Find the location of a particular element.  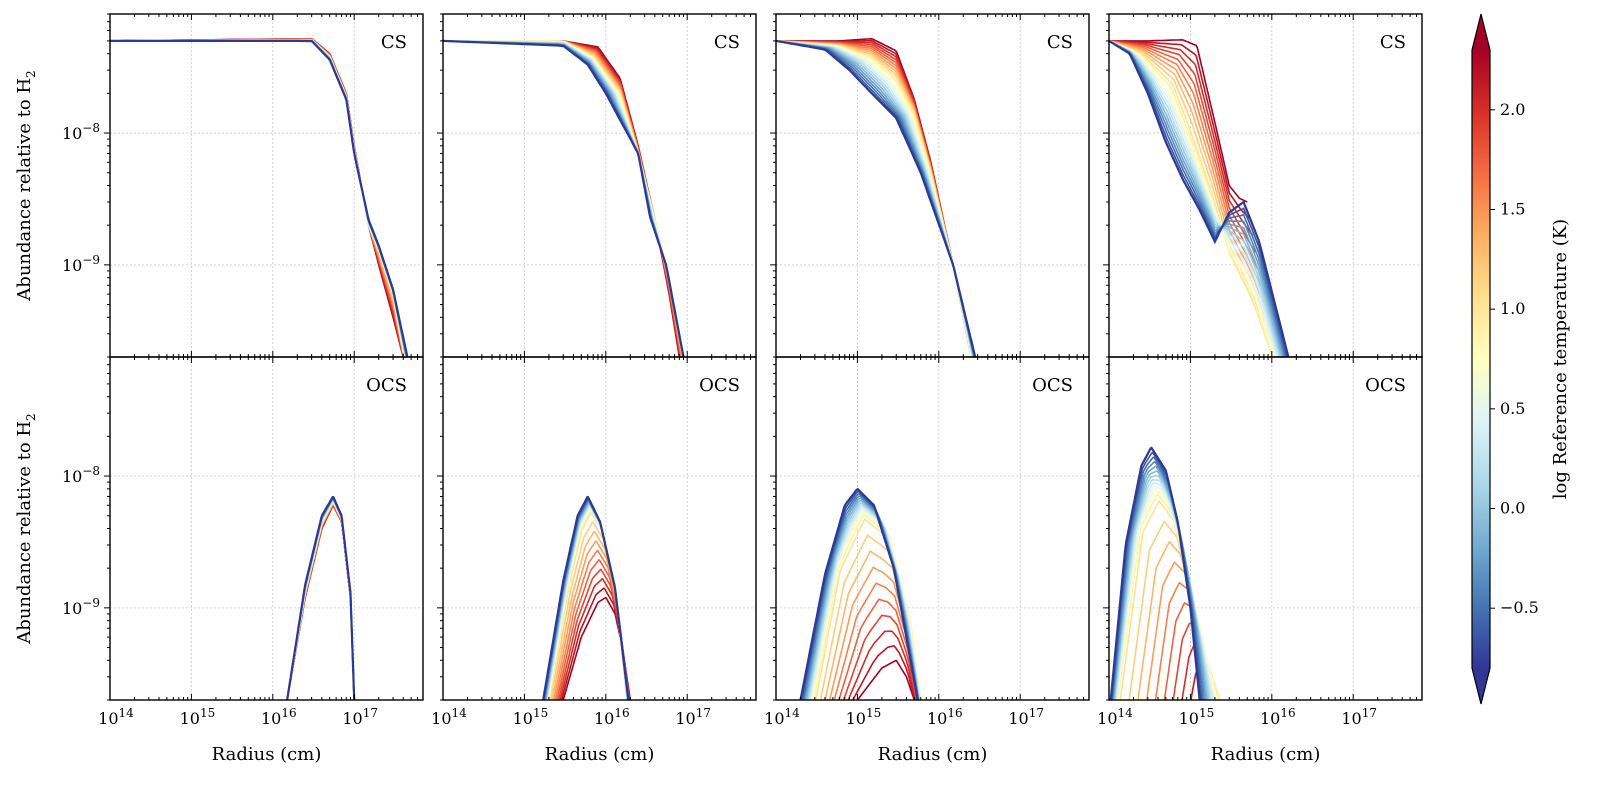

panel-top-2: CS is located at coordinates (597, 185).